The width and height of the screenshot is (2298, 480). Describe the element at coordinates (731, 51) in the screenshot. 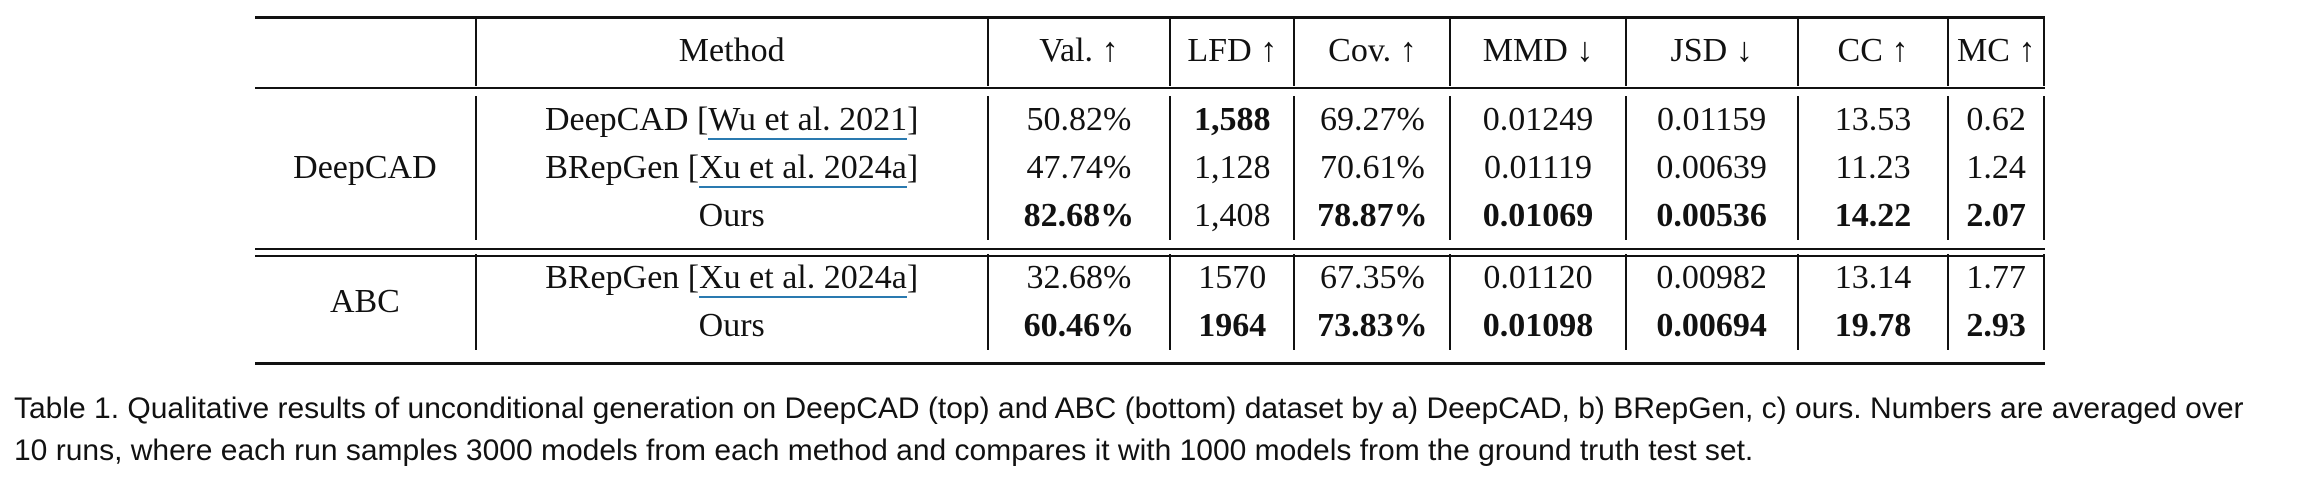

I see `header-cell-method: Method` at that location.